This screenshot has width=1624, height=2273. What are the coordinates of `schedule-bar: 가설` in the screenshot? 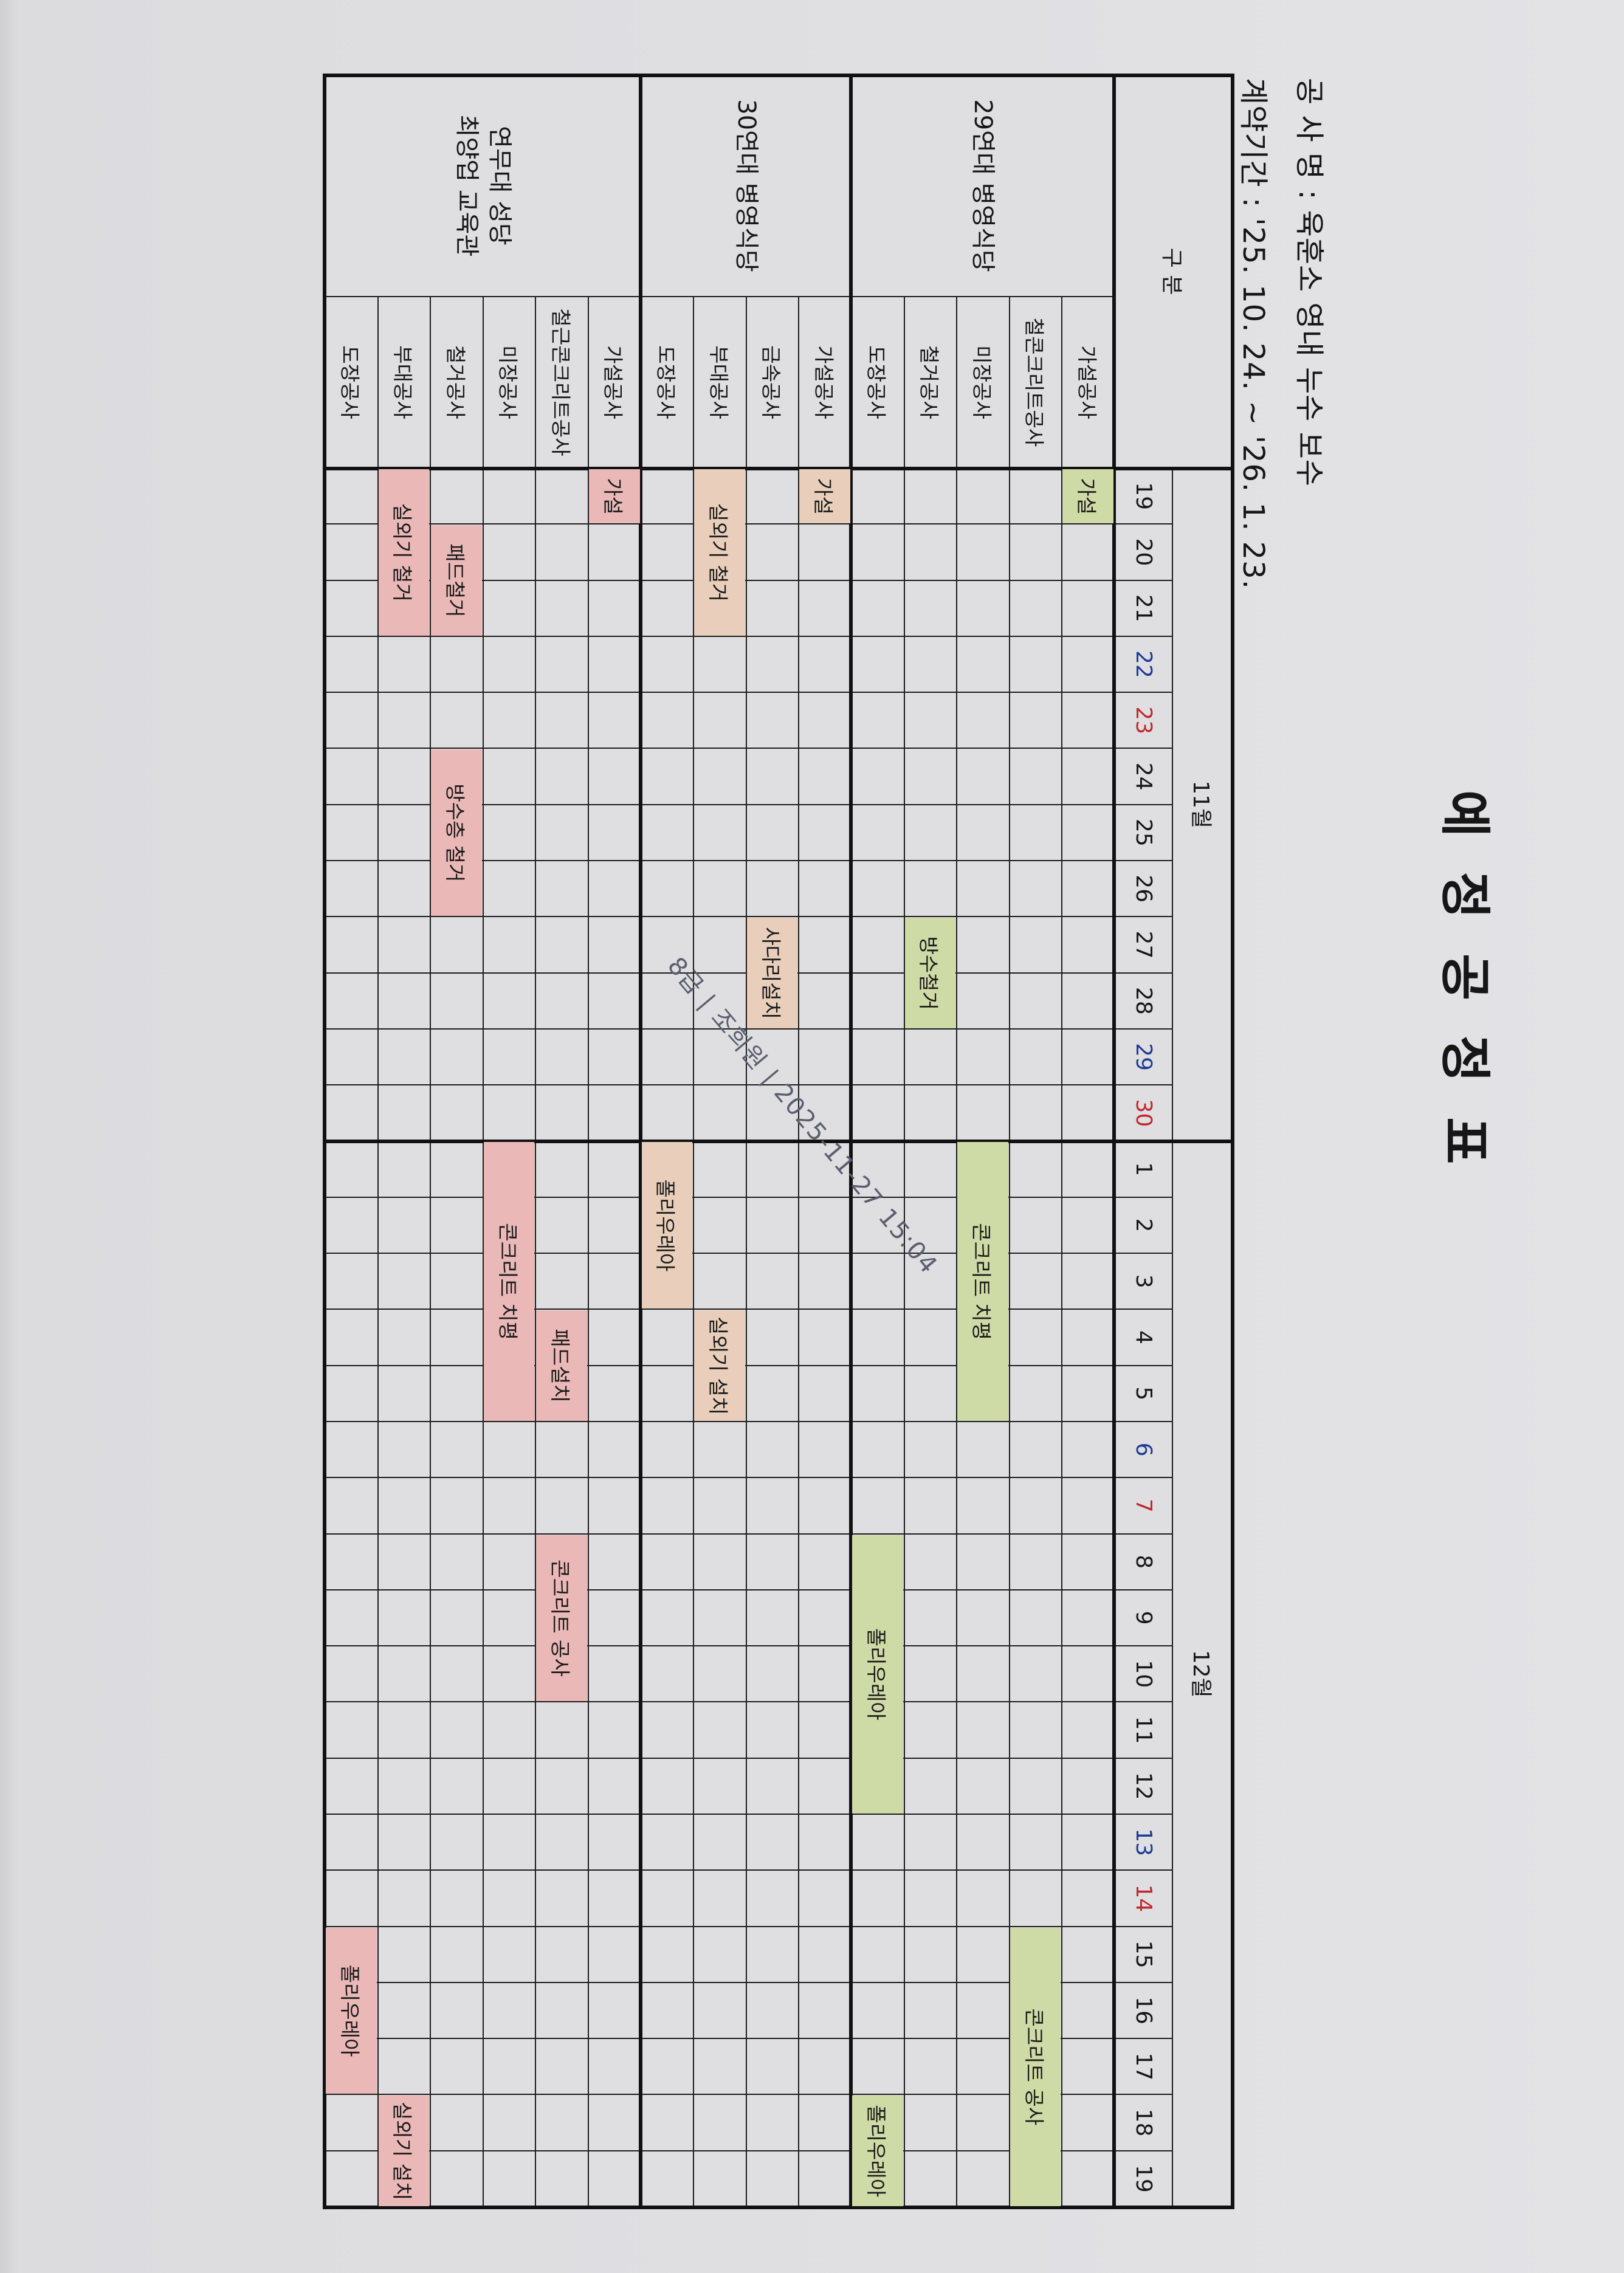 It's located at (1087, 496).